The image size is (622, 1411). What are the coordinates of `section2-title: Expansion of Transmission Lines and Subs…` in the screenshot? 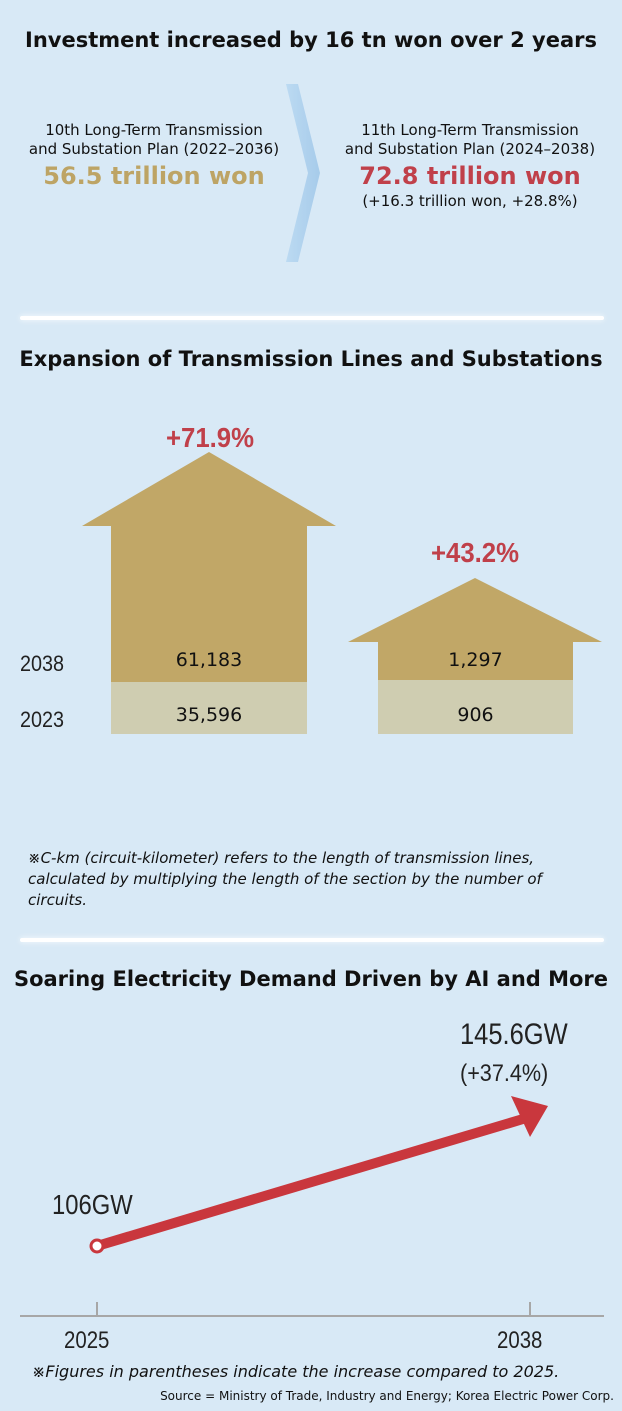 It's located at (311, 359).